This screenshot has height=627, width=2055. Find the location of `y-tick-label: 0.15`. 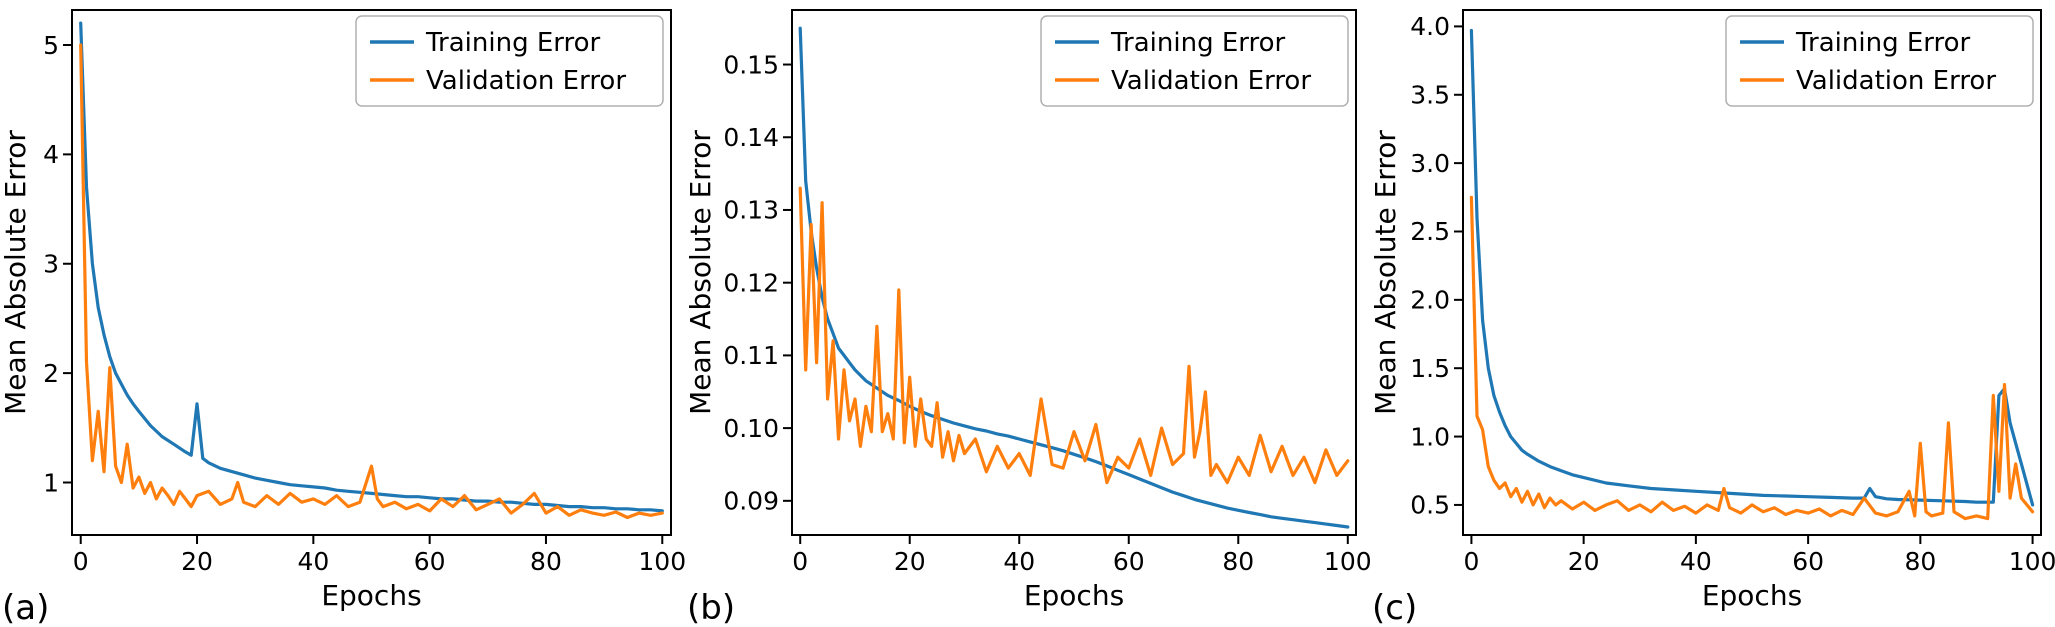

y-tick-label: 0.15 is located at coordinates (751, 64).